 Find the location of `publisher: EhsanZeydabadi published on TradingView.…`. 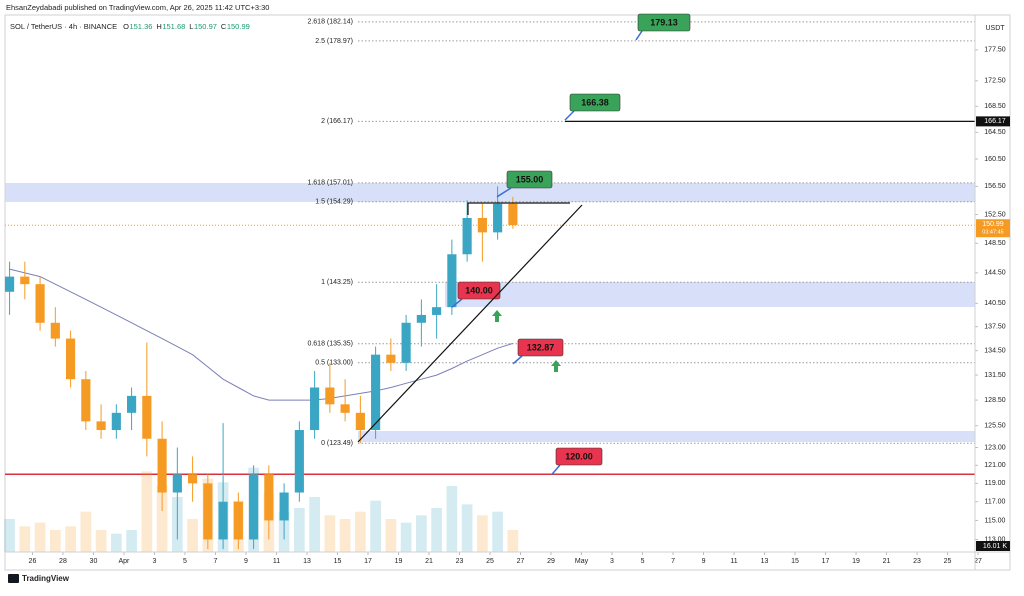

publisher: EhsanZeydabadi published on TradingView.… is located at coordinates (137, 7).